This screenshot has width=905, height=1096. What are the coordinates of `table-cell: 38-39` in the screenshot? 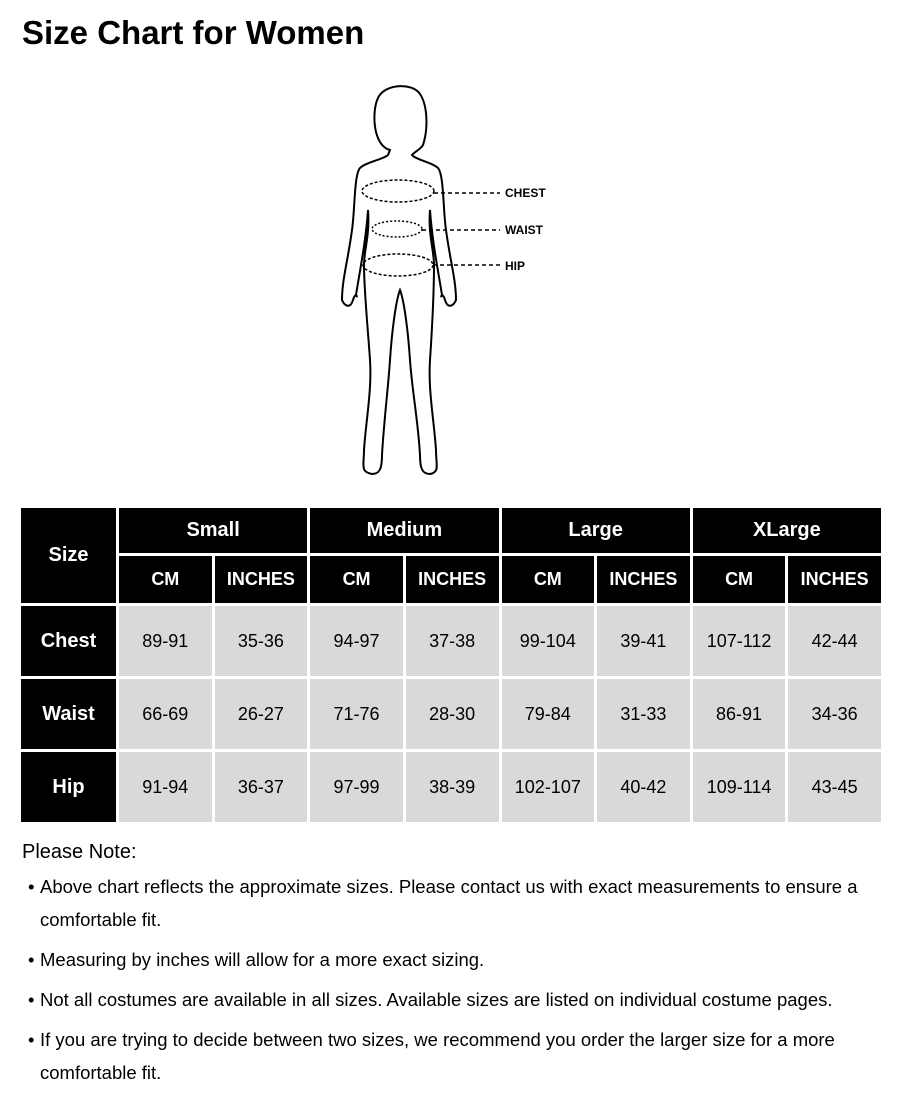 It's located at (452, 787).